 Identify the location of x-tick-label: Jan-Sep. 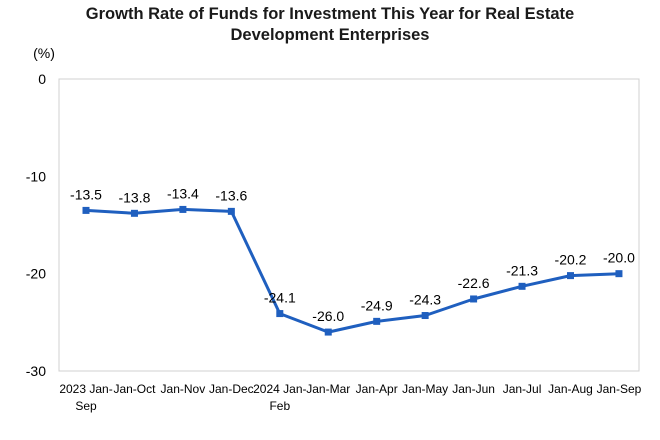
(619, 389).